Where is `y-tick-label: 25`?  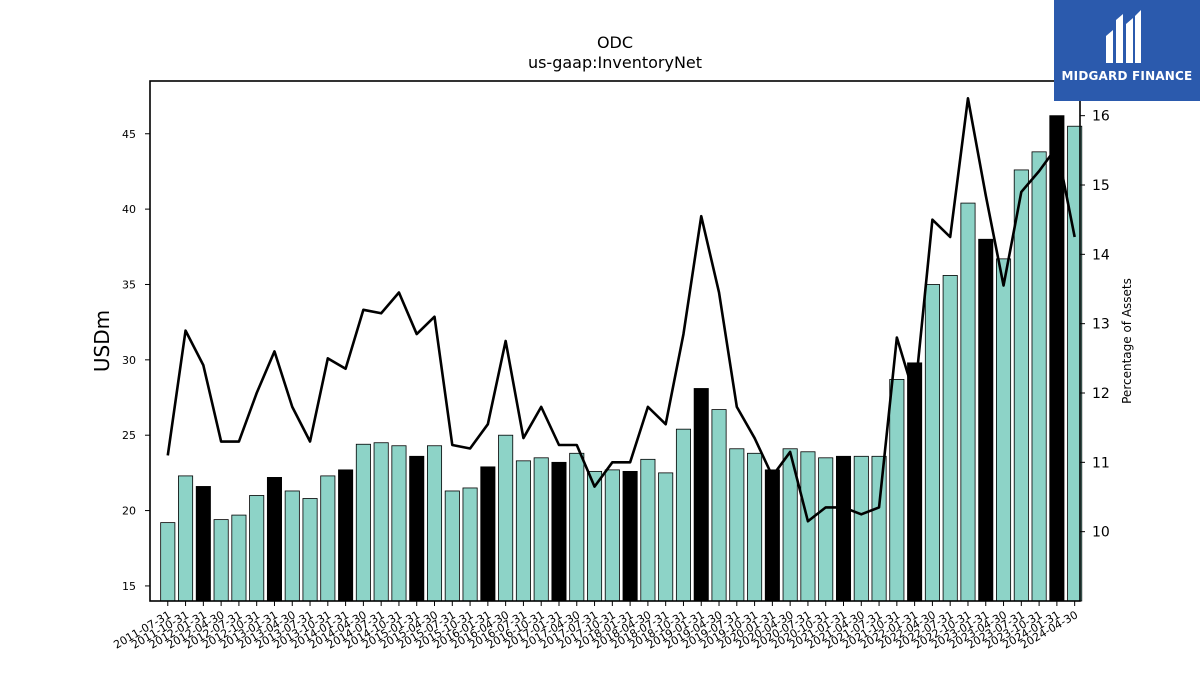
y-tick-label: 25 is located at coordinates (129, 435).